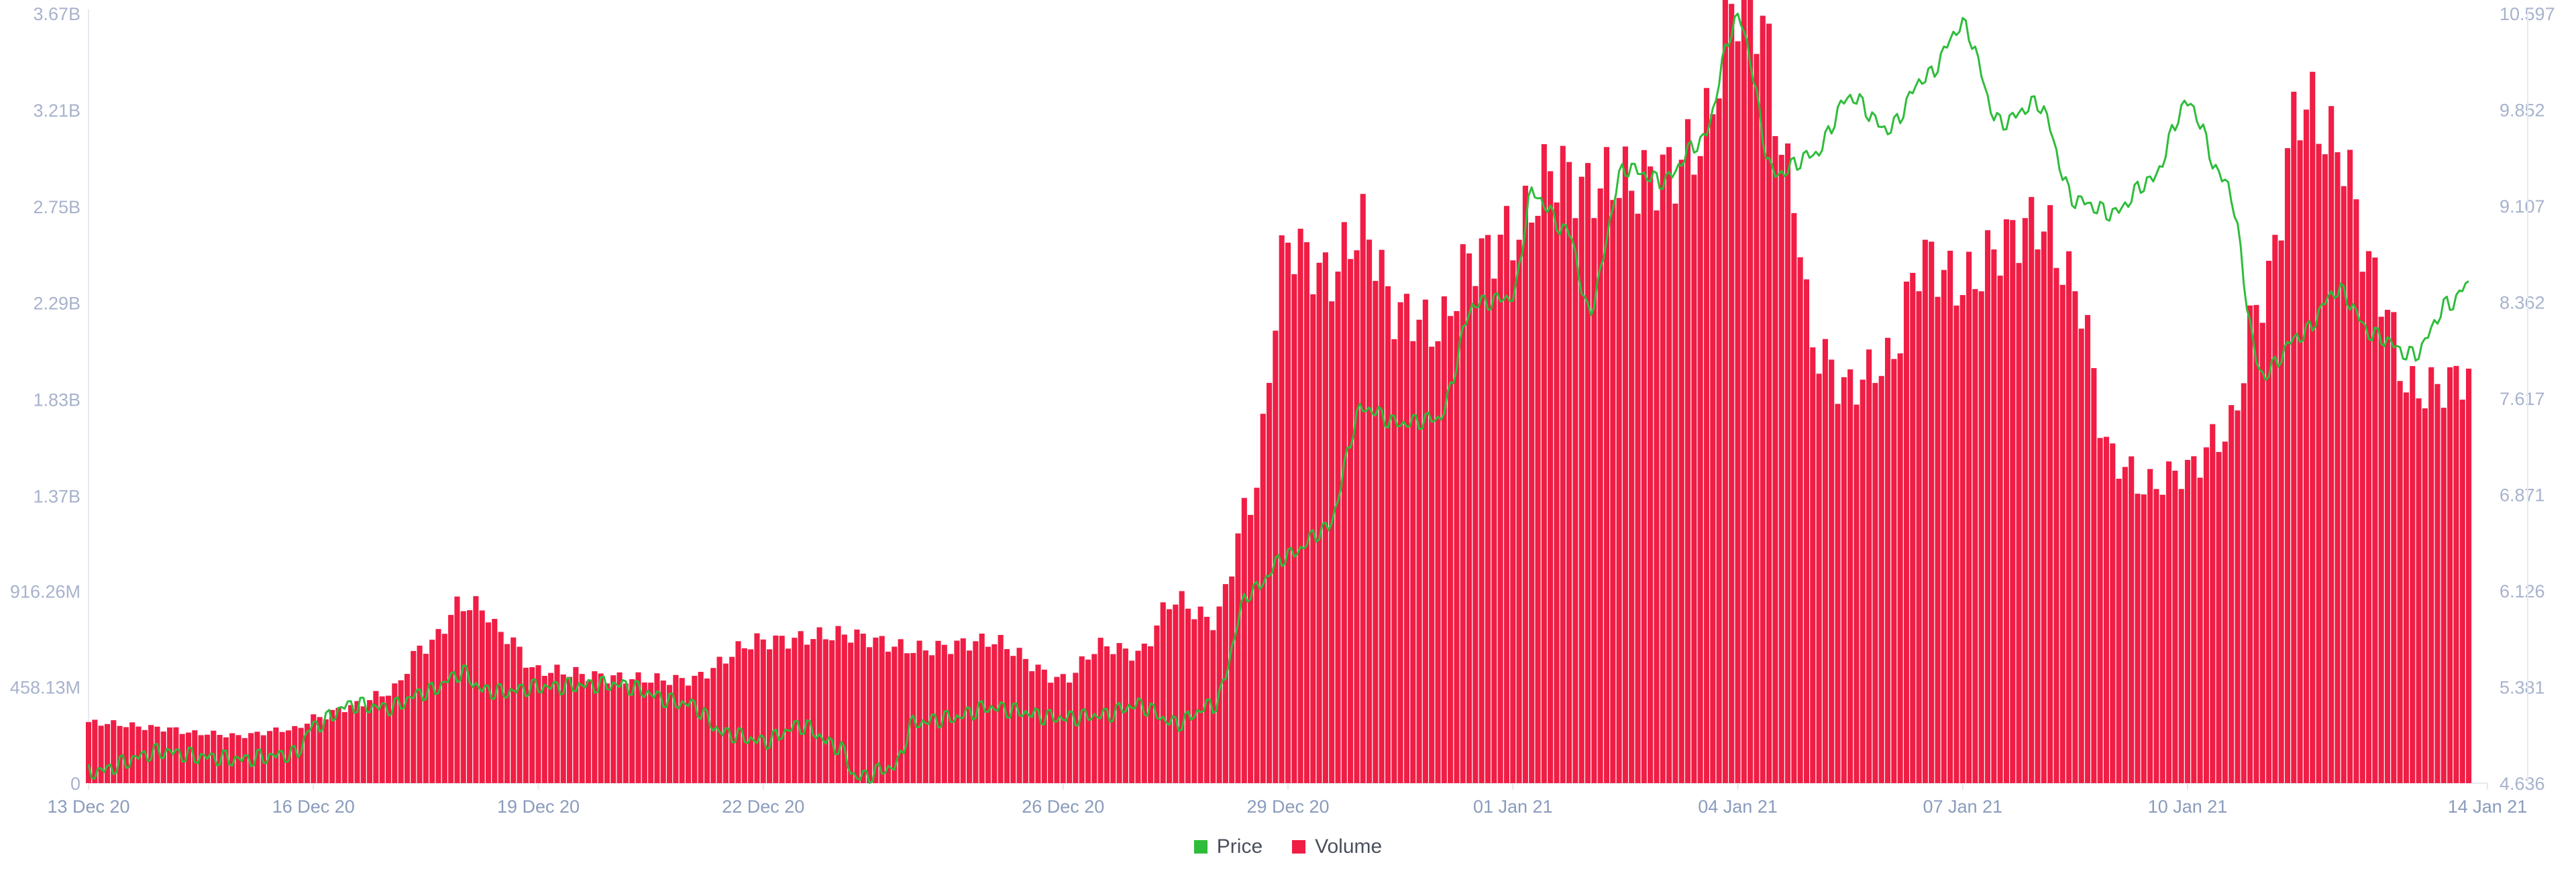 The width and height of the screenshot is (2576, 875). I want to click on left-tick-label: 2.75B, so click(56, 207).